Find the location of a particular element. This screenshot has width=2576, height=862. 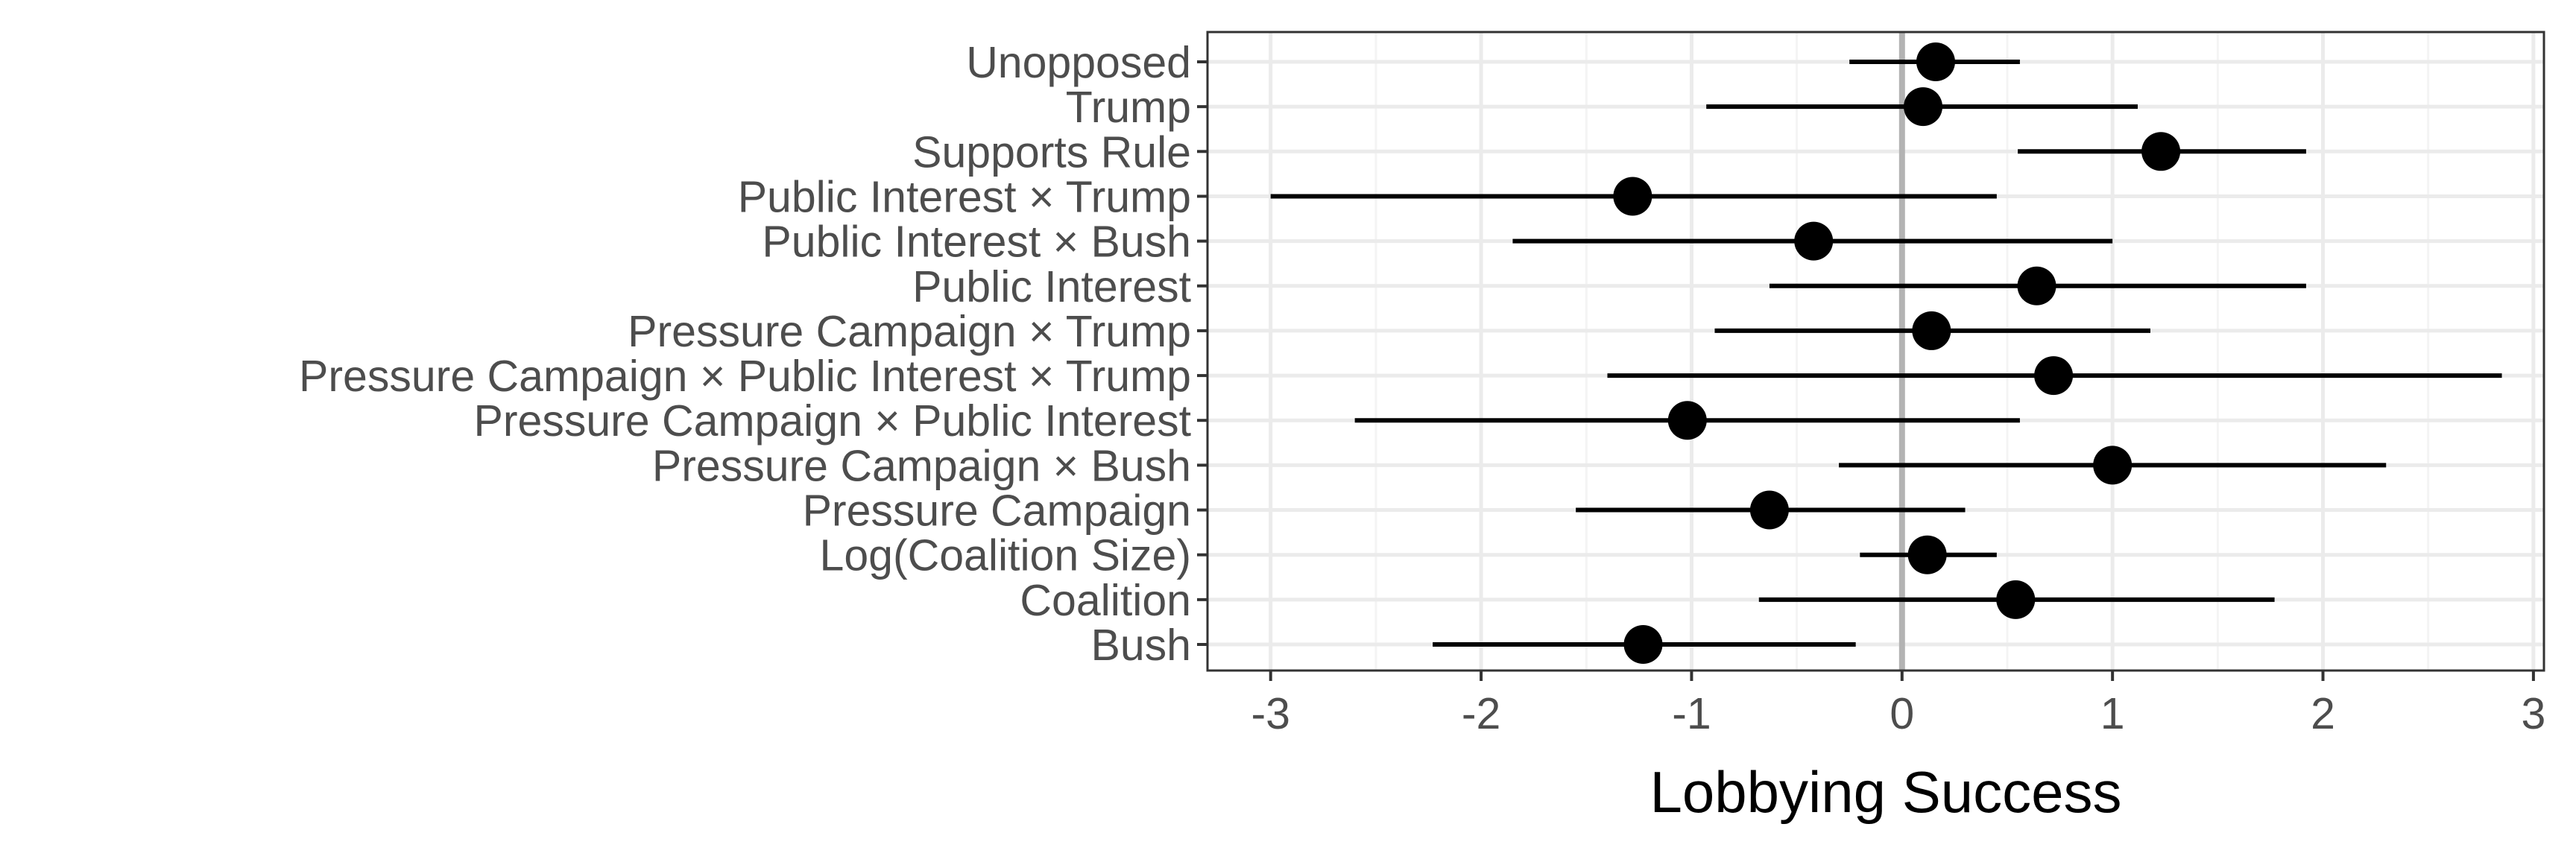

x-tick-label: -1 is located at coordinates (1692, 713).